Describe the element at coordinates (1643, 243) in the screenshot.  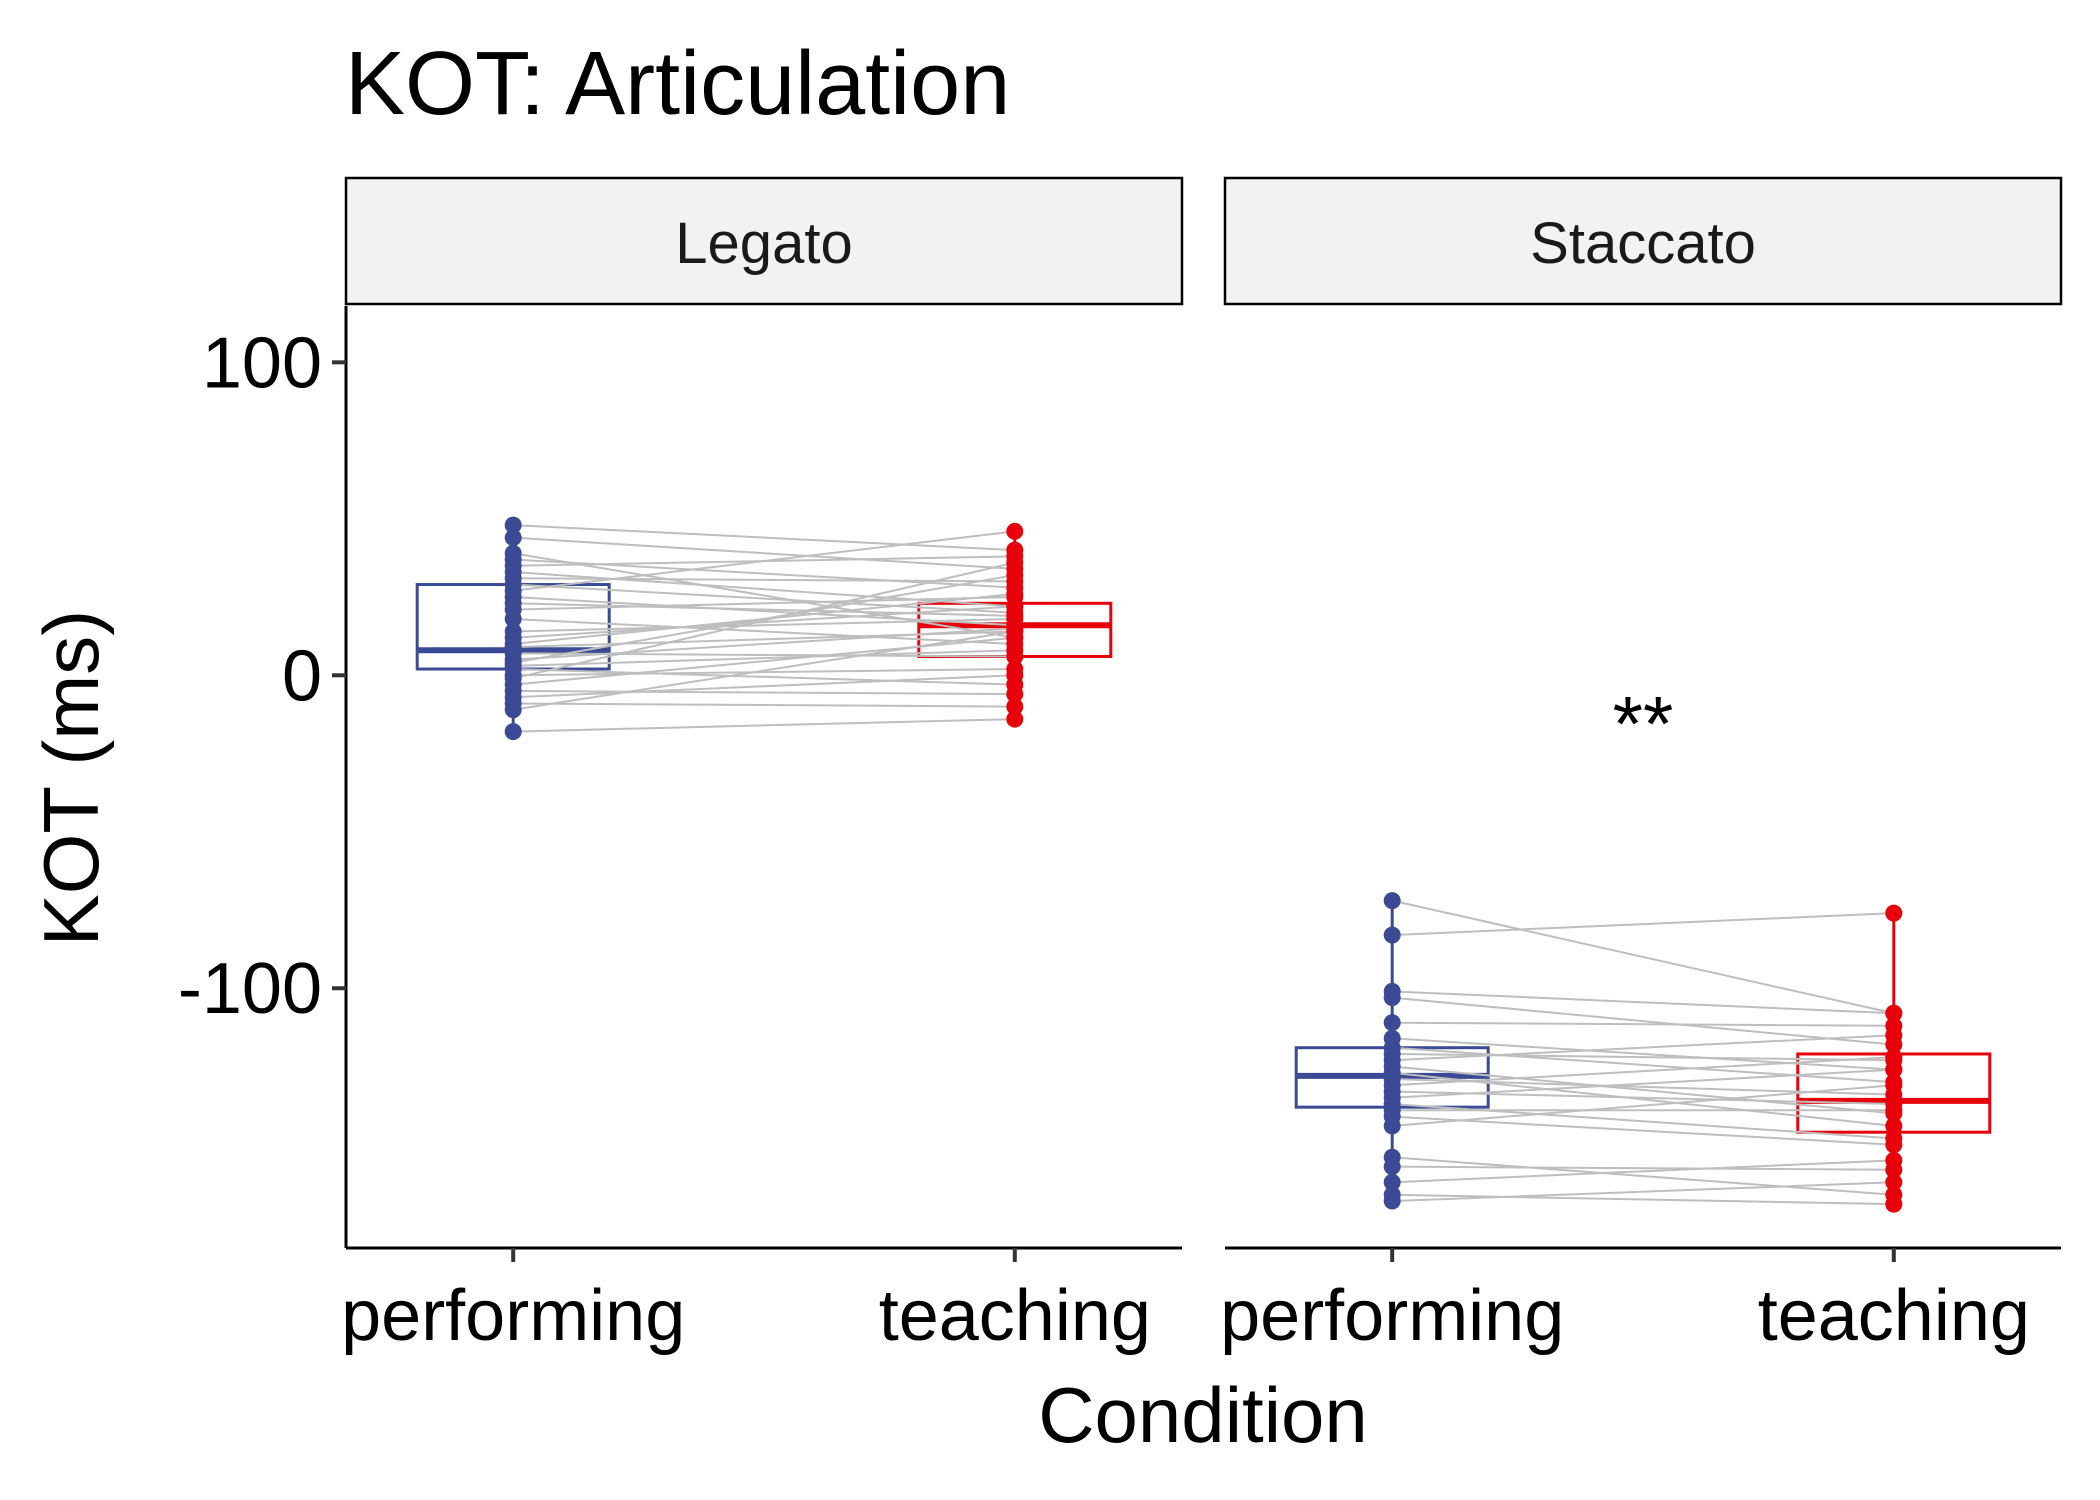
I see `facet-label-staccato: Staccato` at that location.